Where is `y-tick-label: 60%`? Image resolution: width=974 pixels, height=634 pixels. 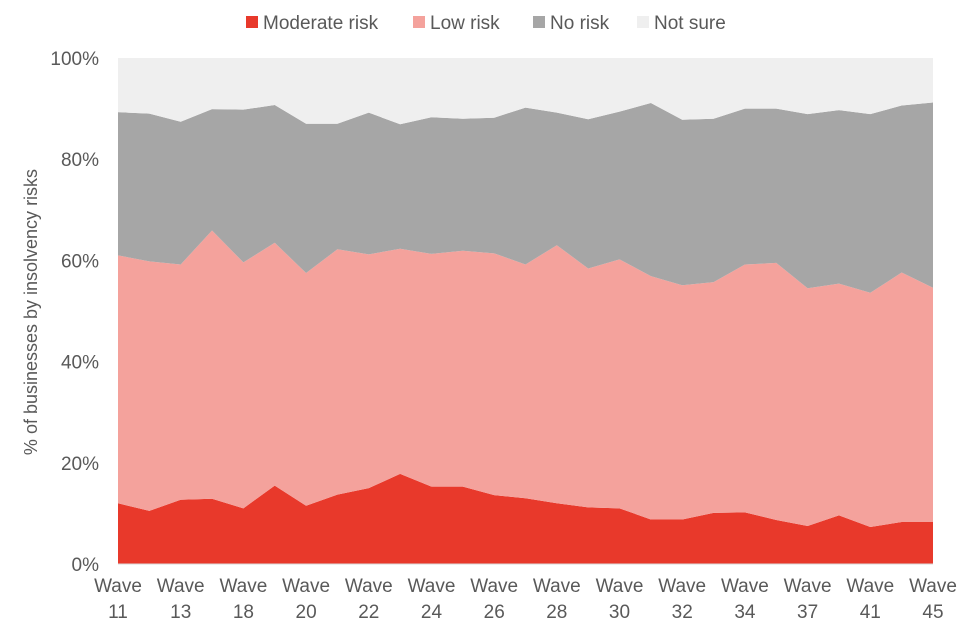
y-tick-label: 60% is located at coordinates (80, 261).